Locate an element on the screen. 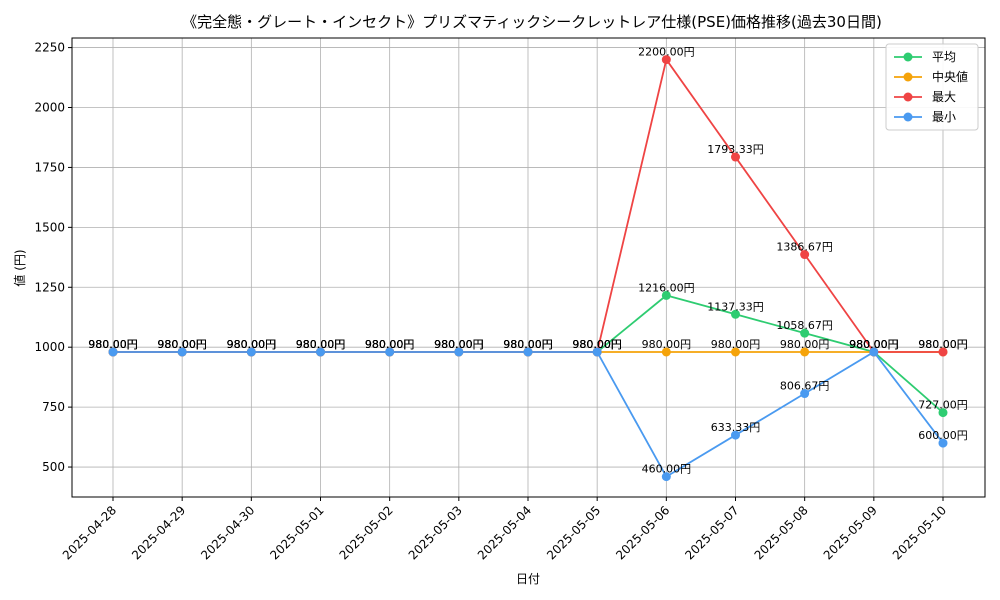 The image size is (1000, 600). y-tick-label: 1750 is located at coordinates (49, 167).